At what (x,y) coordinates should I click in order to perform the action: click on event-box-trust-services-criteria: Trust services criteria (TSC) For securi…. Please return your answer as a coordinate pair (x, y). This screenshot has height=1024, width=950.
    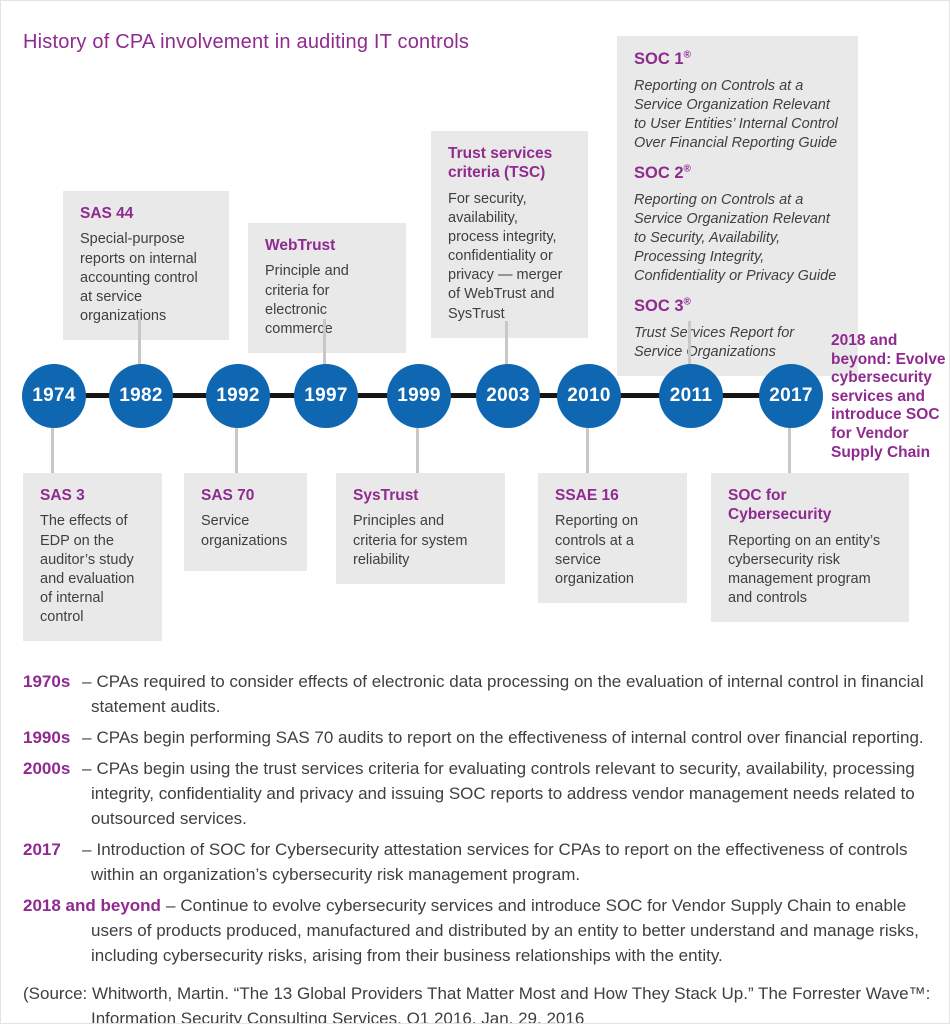
    Looking at the image, I should click on (509, 234).